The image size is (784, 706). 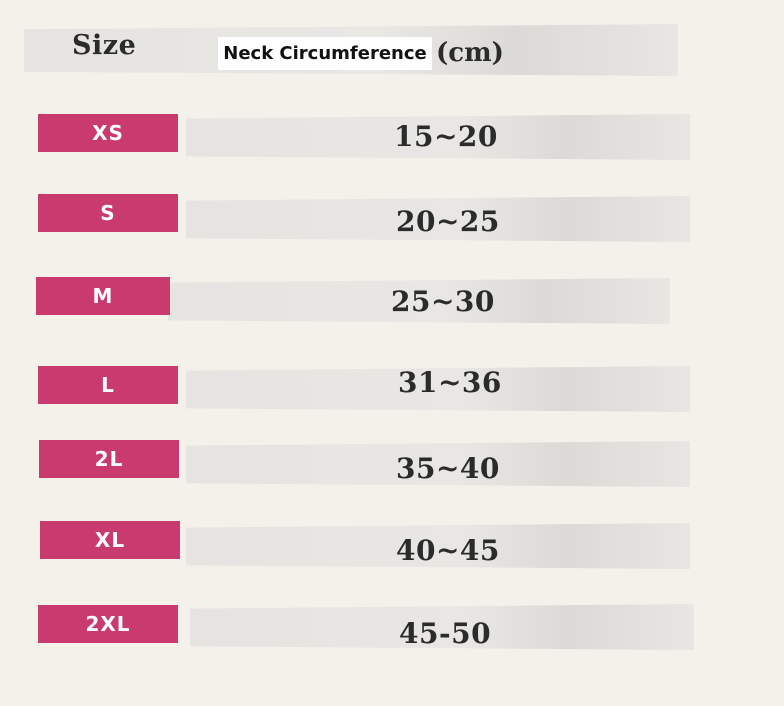 What do you see at coordinates (448, 550) in the screenshot?
I see `range-value-xl: 40~45` at bounding box center [448, 550].